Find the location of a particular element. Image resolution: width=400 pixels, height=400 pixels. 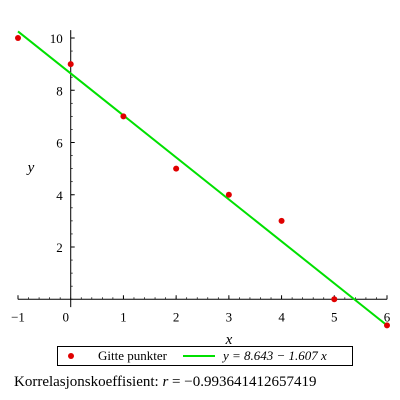

correlation-value: = −0.993641412657419 is located at coordinates (242, 382).